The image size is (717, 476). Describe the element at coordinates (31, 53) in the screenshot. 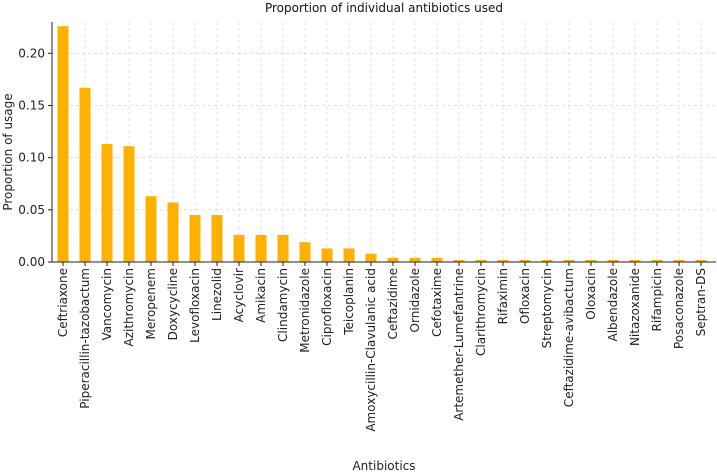

I see `y-tick-label: 0.20` at that location.